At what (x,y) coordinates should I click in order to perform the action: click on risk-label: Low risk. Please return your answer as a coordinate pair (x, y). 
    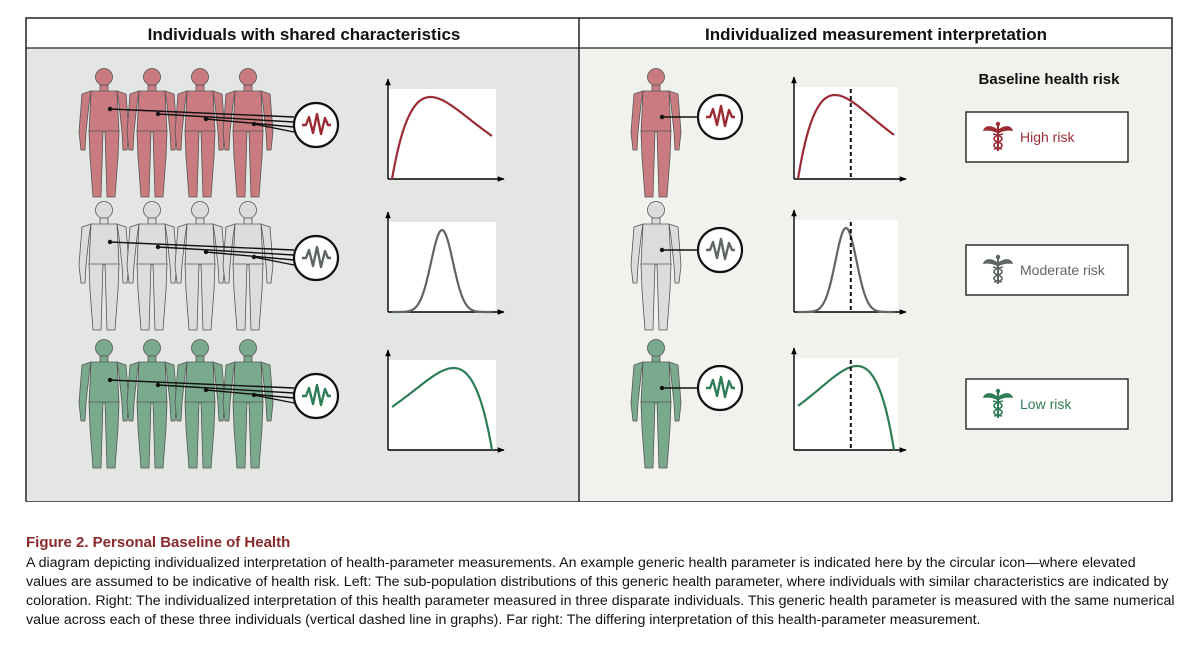
    Looking at the image, I should click on (1046, 404).